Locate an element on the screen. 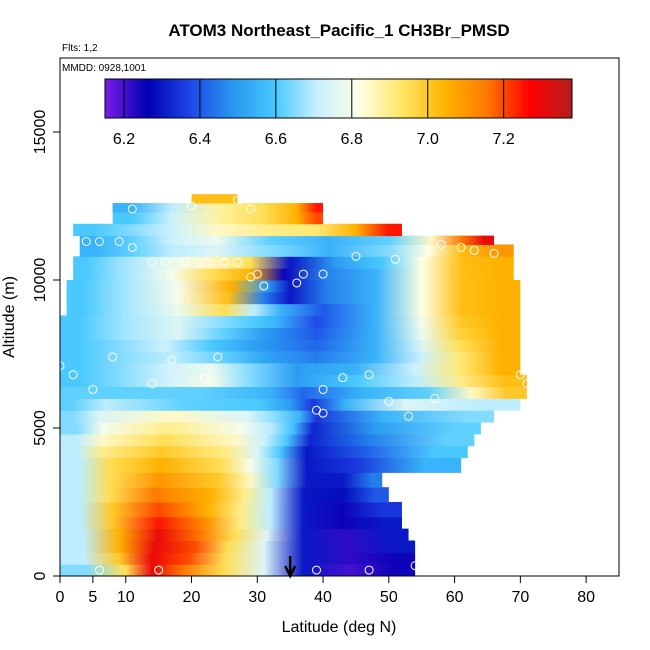 The image size is (650, 650). colorbar-tick-label: 6.2 is located at coordinates (124, 139).